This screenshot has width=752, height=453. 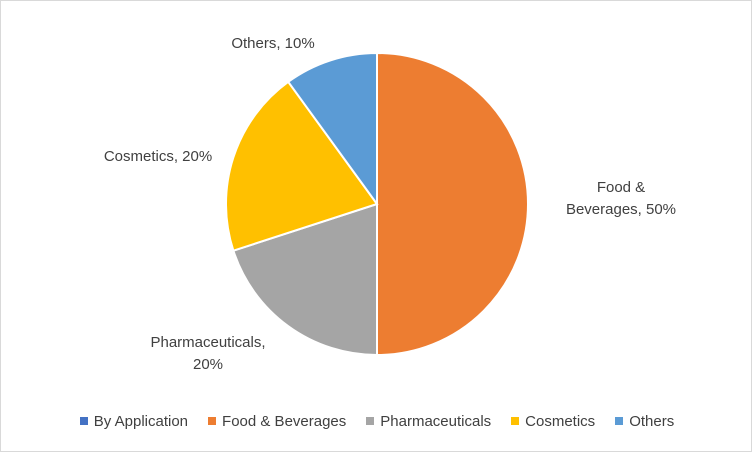 I want to click on pie-slice-food-beverages, so click(x=452, y=204).